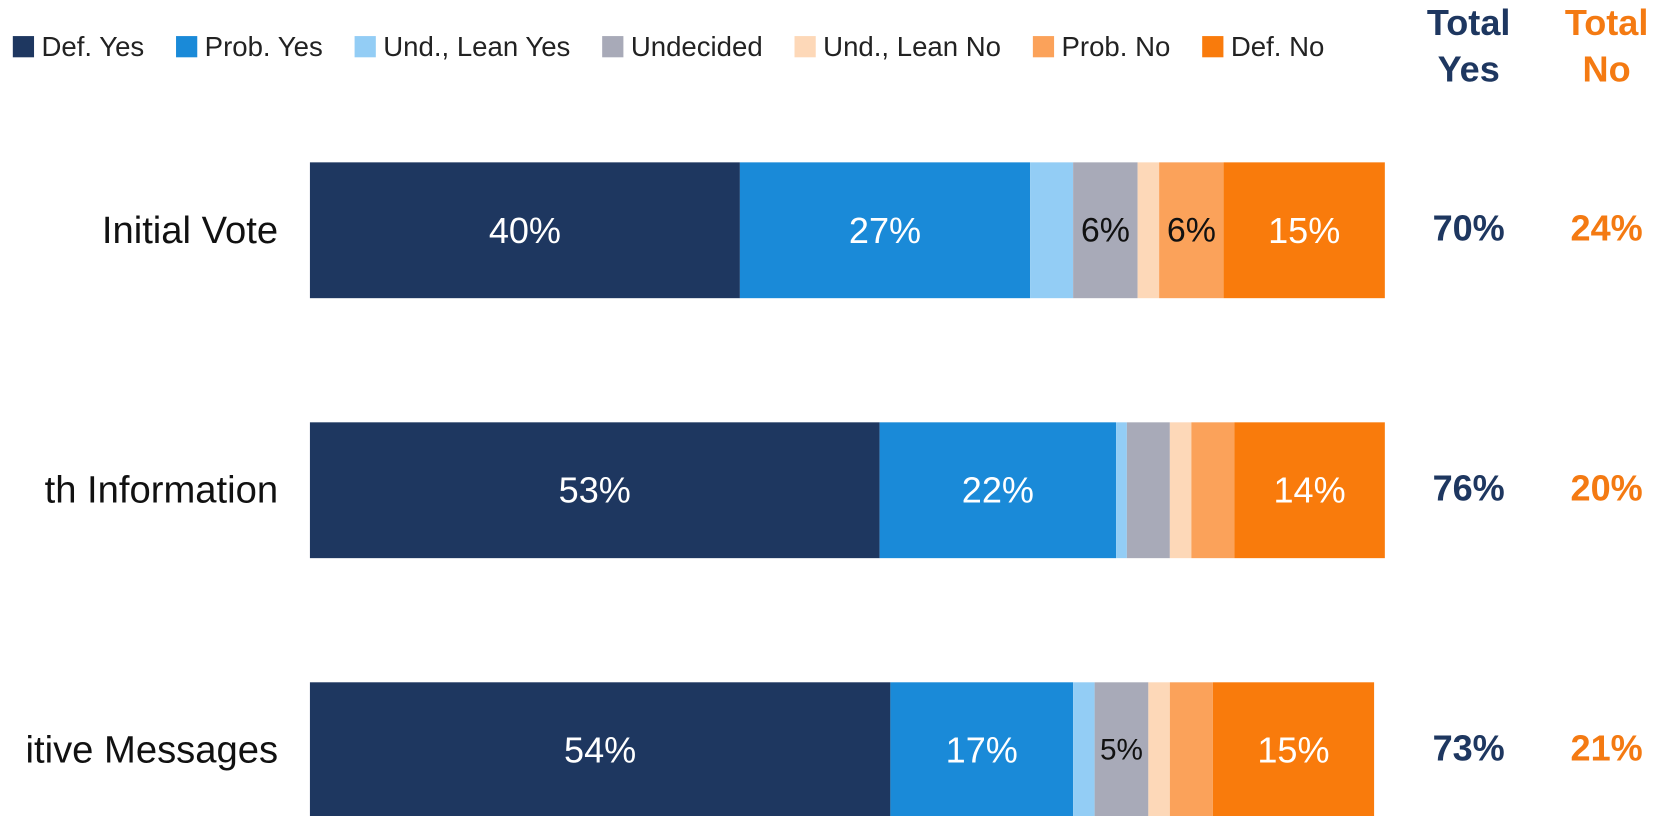  I want to click on total-value: 24%, so click(1607, 228).